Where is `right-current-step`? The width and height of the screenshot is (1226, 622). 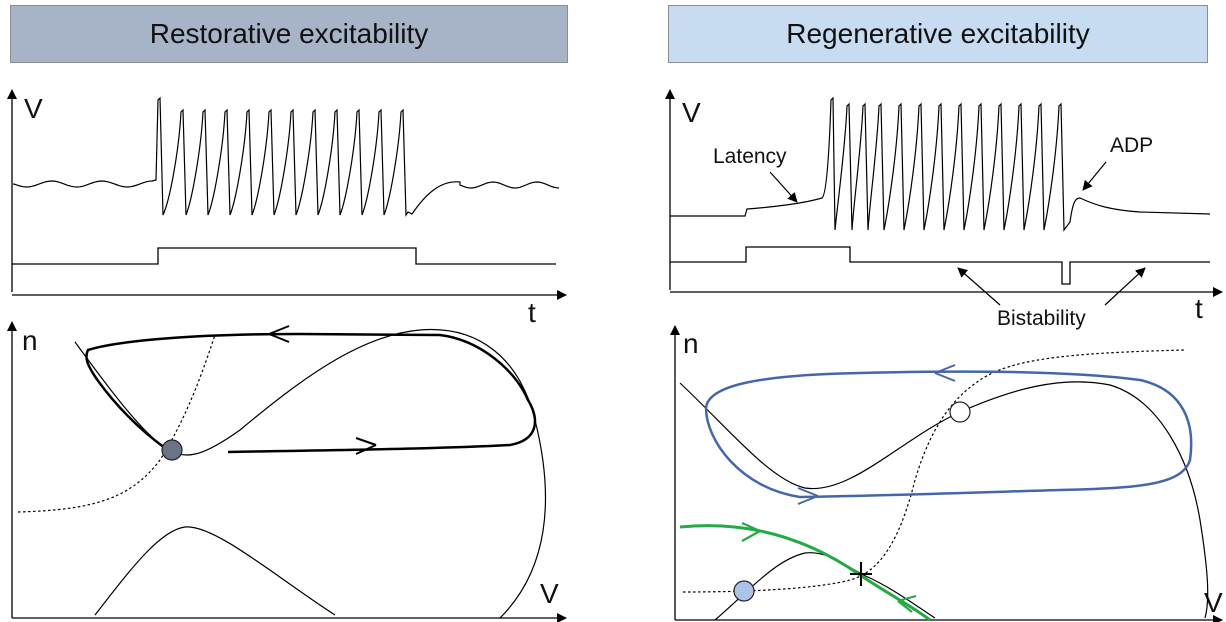 right-current-step is located at coordinates (940, 265).